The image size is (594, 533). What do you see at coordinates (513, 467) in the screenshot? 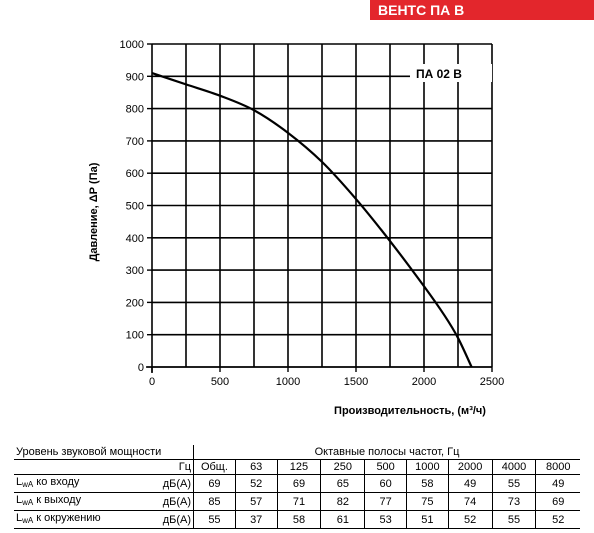
I see `column-header: 4000` at bounding box center [513, 467].